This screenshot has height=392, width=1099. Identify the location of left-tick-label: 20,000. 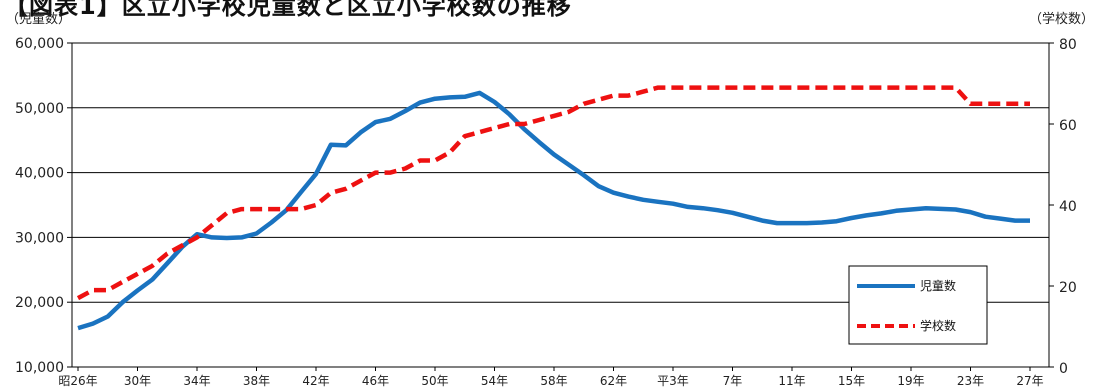
(39, 303).